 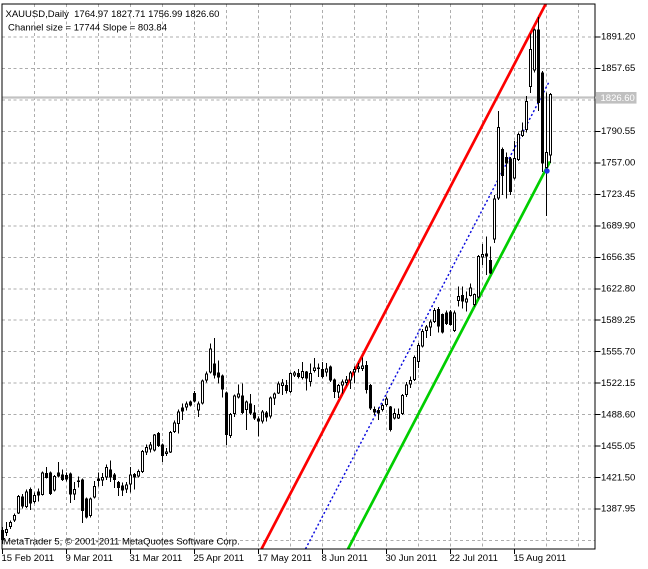 I want to click on svg-text: 1891.20, so click(x=618, y=37).